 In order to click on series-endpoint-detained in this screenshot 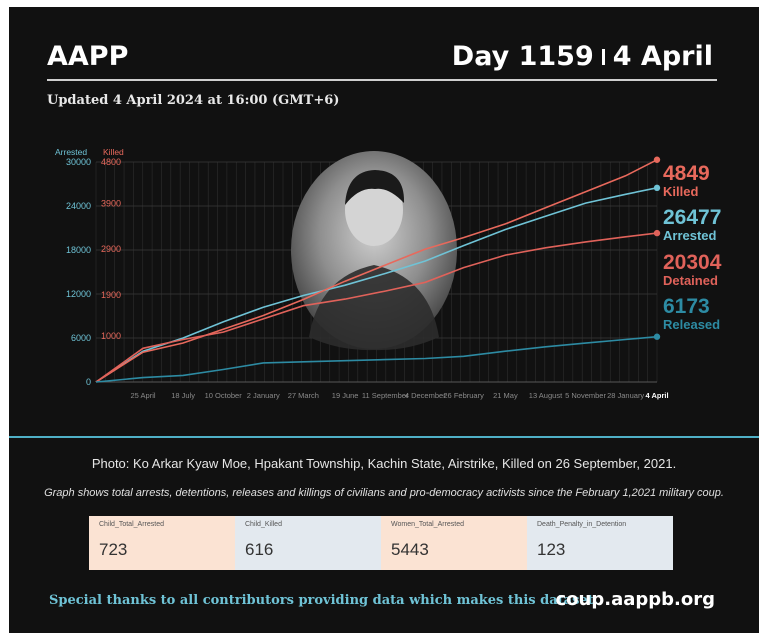, I will do `click(657, 233)`.